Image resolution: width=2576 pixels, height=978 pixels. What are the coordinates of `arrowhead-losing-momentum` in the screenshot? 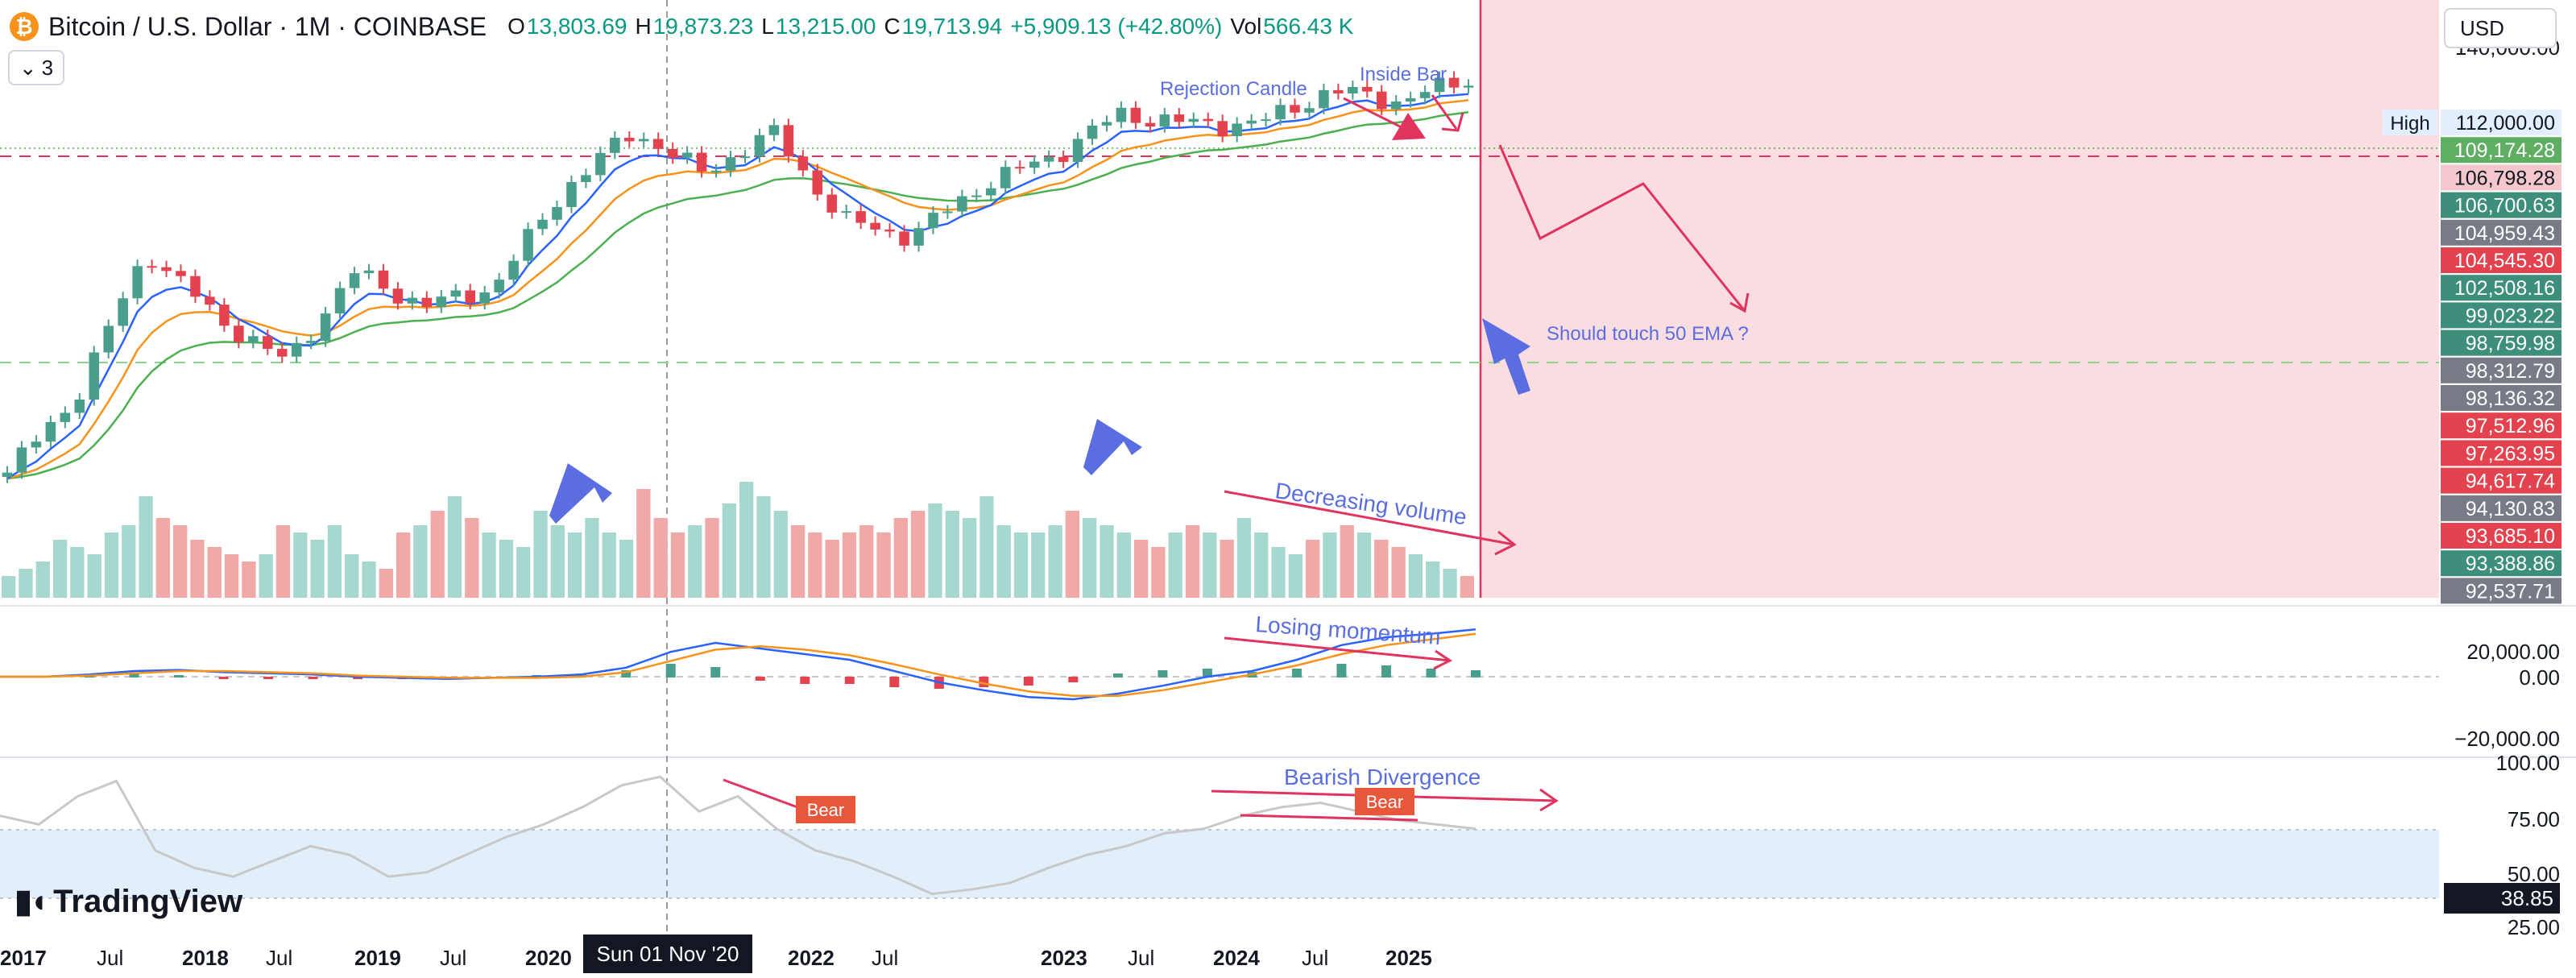 It's located at (1442, 659).